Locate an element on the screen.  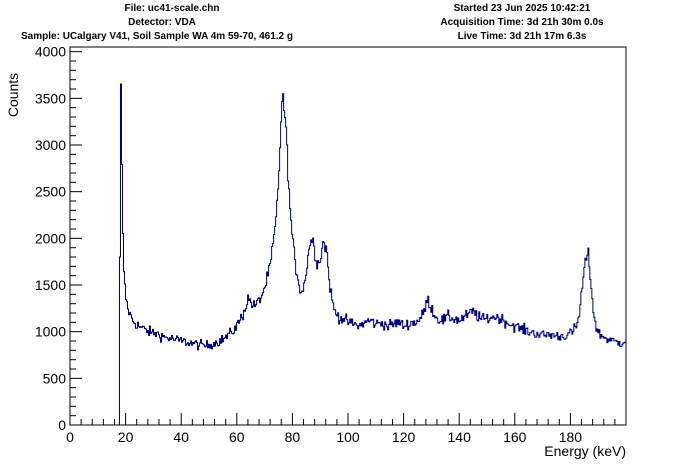
y-tick-label: 1000 is located at coordinates (50, 332).